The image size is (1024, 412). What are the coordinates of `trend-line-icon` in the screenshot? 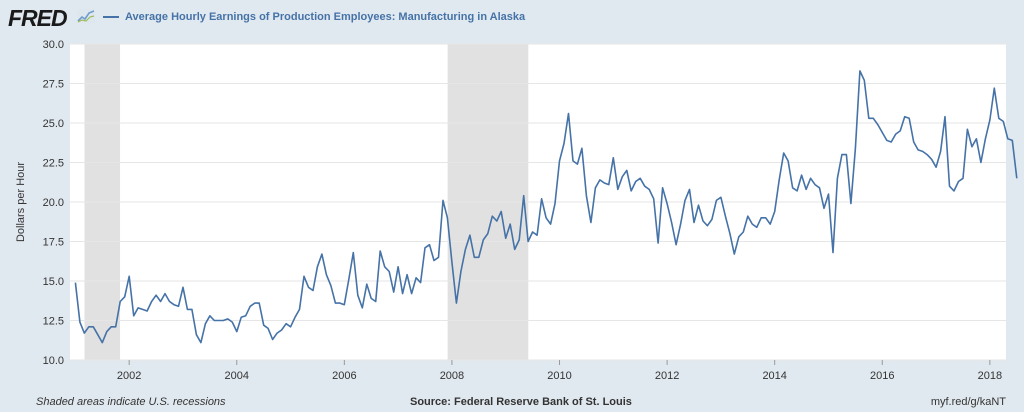 It's located at (86, 16).